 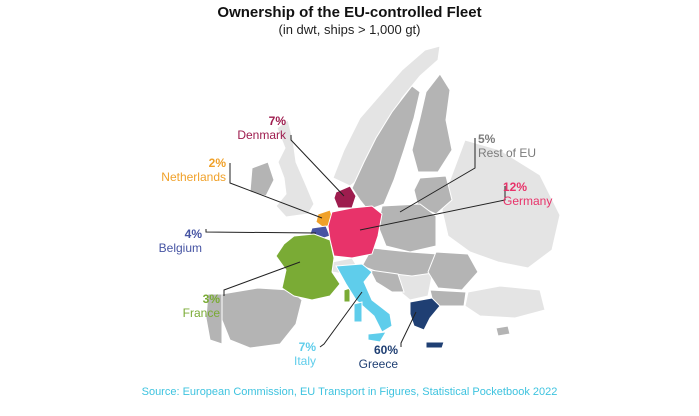 I want to click on rest-pct: 5%, so click(x=487, y=139).